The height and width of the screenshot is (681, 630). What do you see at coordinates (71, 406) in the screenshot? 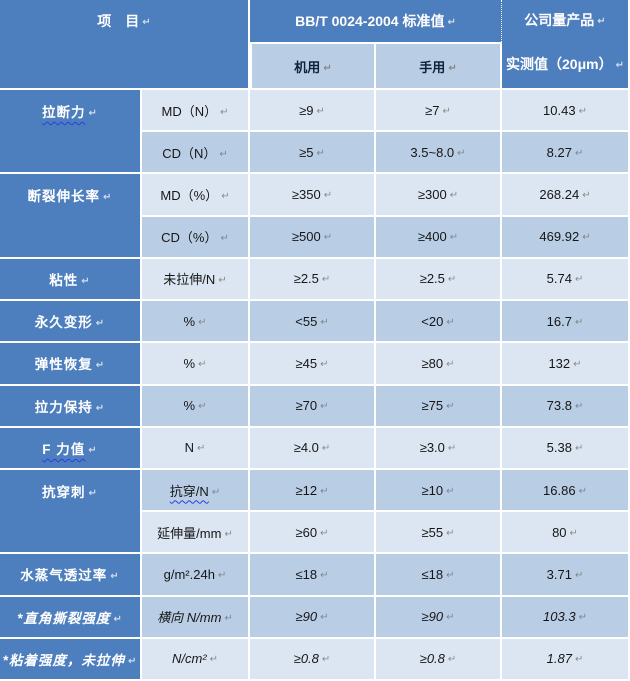
I see `group-label-tension-retention: 拉力保持` at bounding box center [71, 406].